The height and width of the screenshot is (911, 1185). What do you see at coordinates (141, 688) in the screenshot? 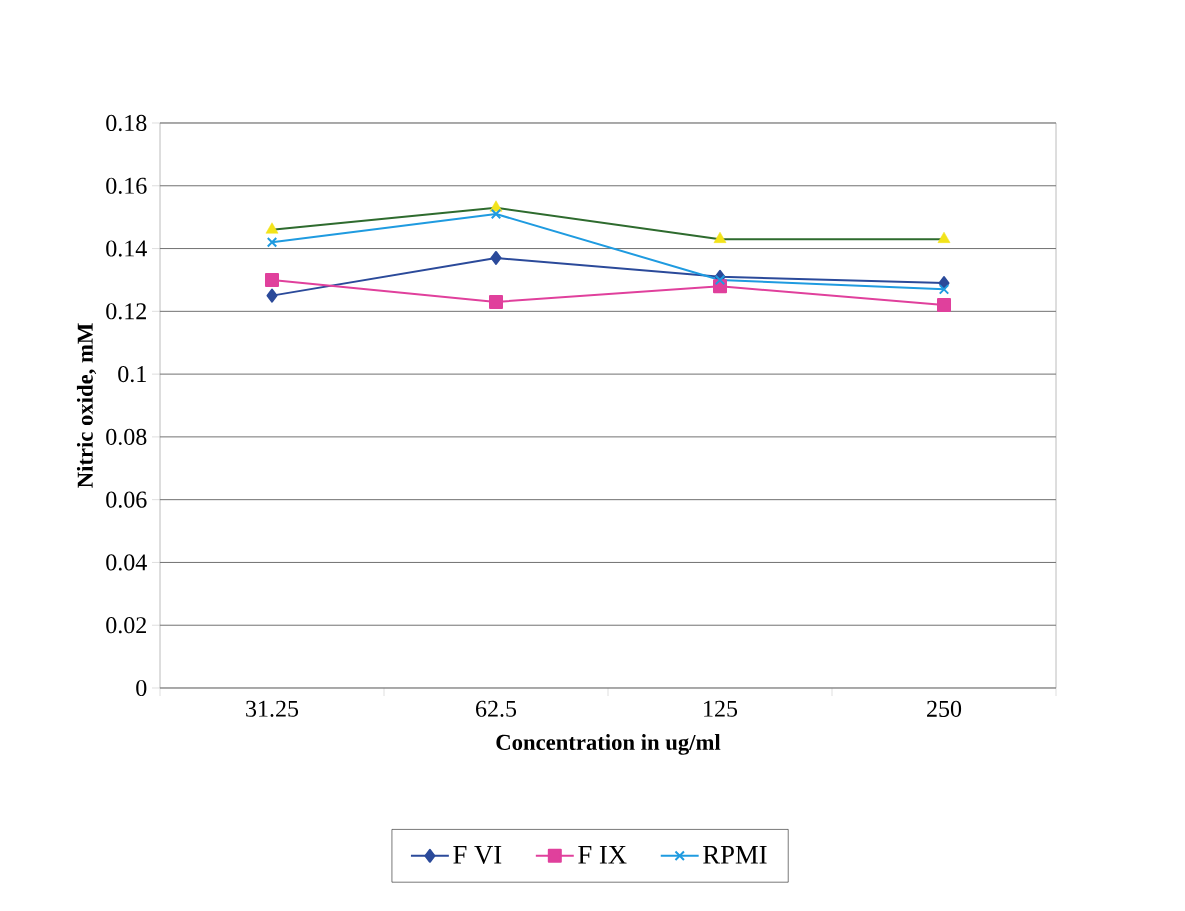
I see `y-tick-label: 0` at bounding box center [141, 688].